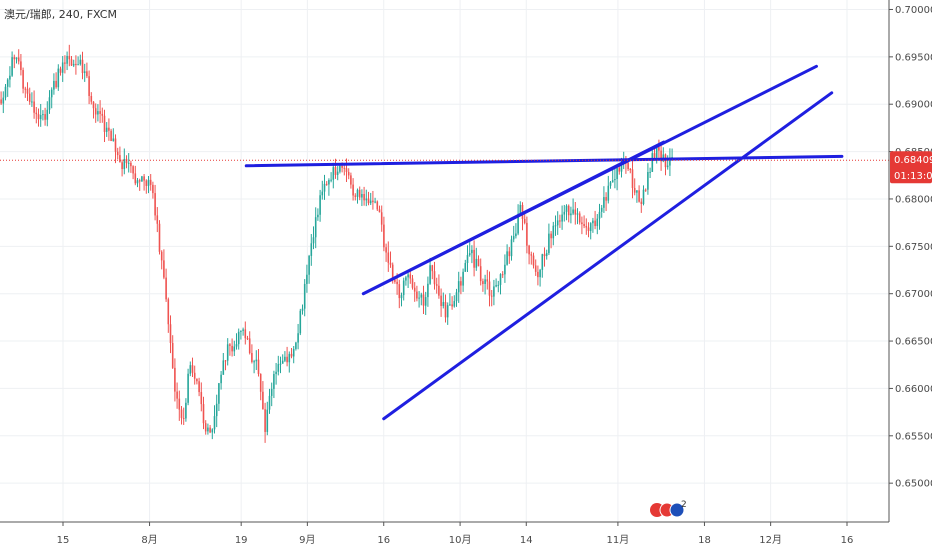 This screenshot has width=932, height=550. I want to click on trendline, so click(513, 218).